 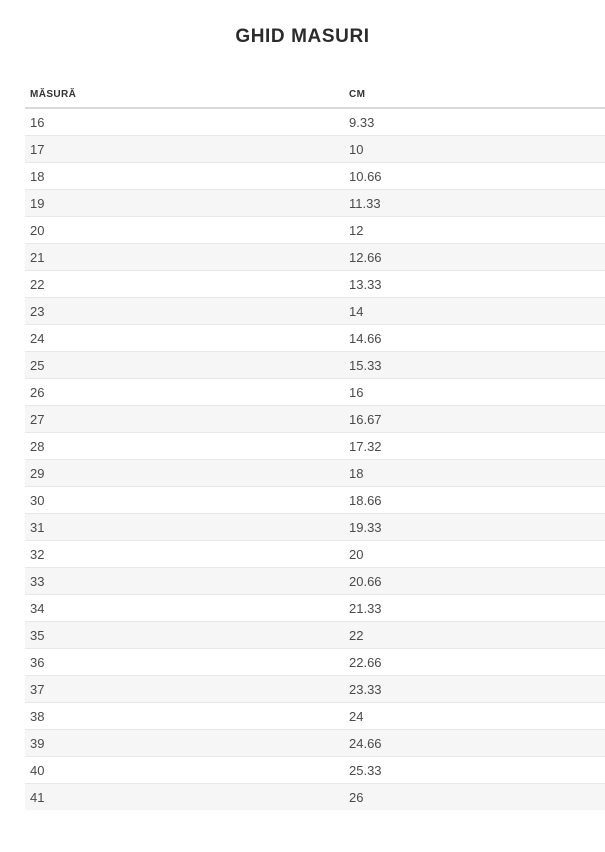 What do you see at coordinates (37, 770) in the screenshot?
I see `cell-masura: 40` at bounding box center [37, 770].